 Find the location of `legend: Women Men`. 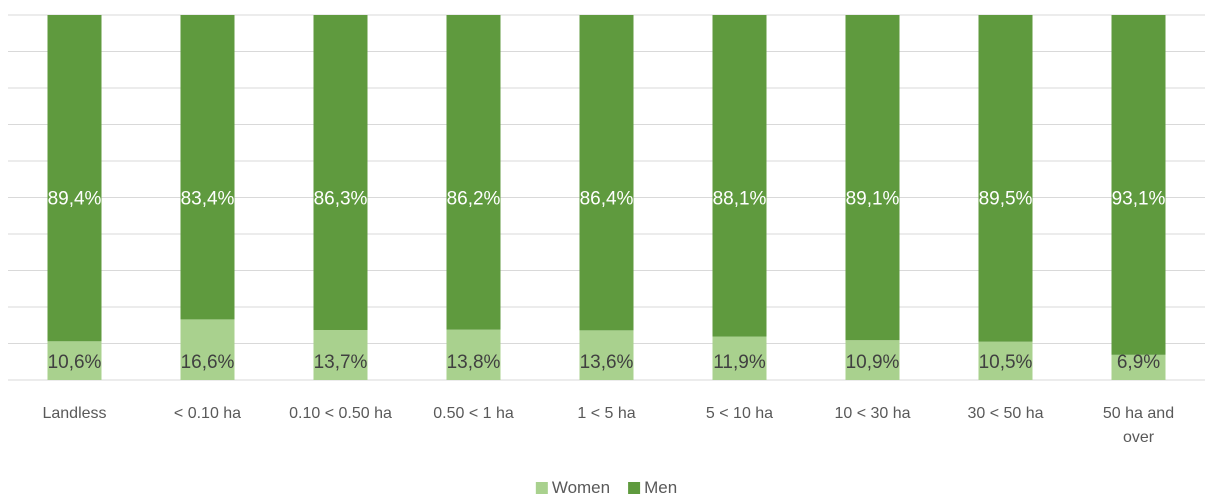

legend: Women Men is located at coordinates (606, 487).